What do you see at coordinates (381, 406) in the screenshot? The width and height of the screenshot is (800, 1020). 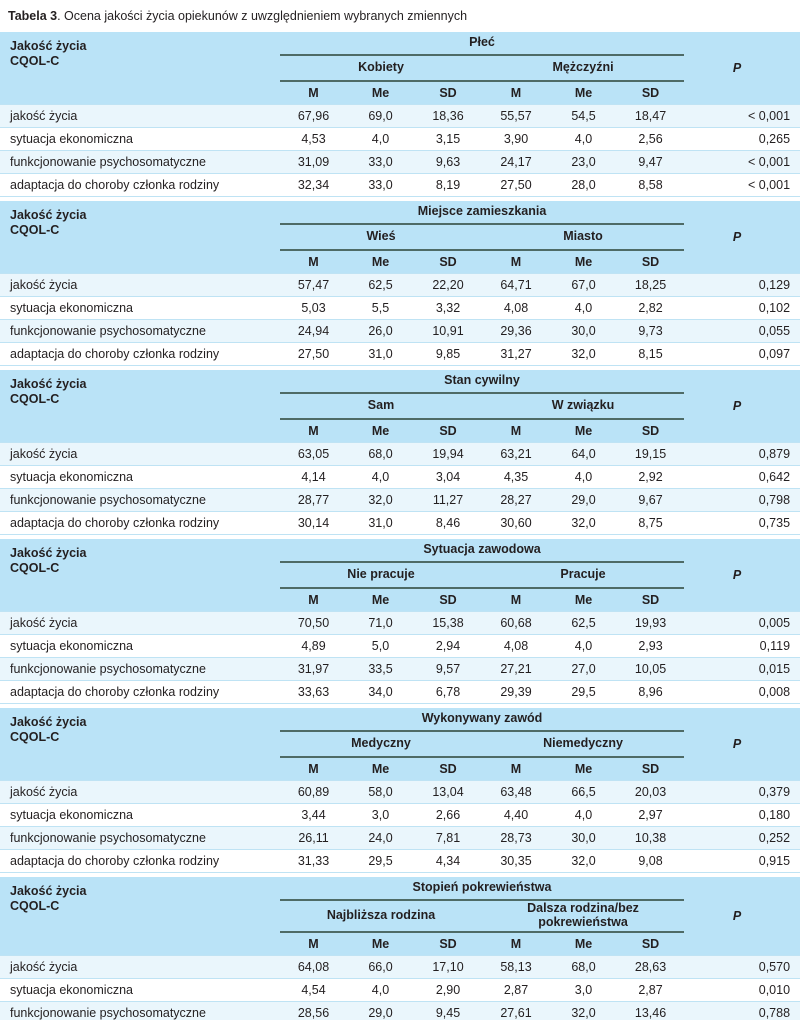 I see `subgroup-label: Sam` at bounding box center [381, 406].